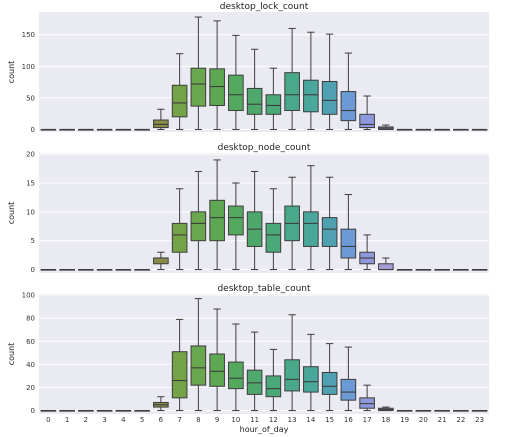  What do you see at coordinates (198, 420) in the screenshot?
I see `x-tick-label: 8` at bounding box center [198, 420].